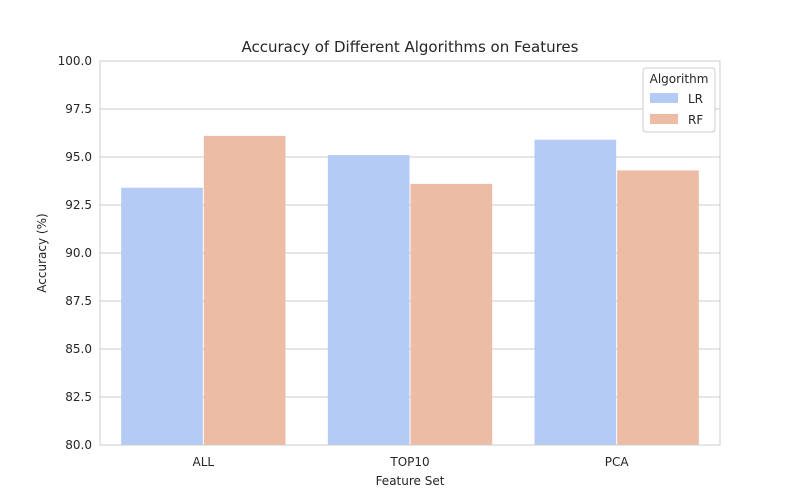  I want to click on y-tick-label: 92.5, so click(78, 205).